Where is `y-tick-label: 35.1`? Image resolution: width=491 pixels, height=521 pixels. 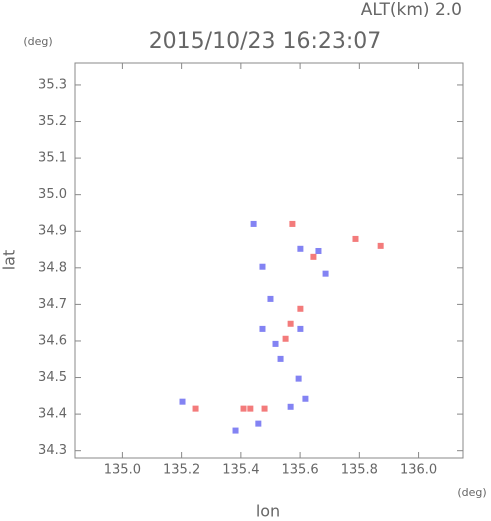
y-tick-label: 35.1 is located at coordinates (52, 158).